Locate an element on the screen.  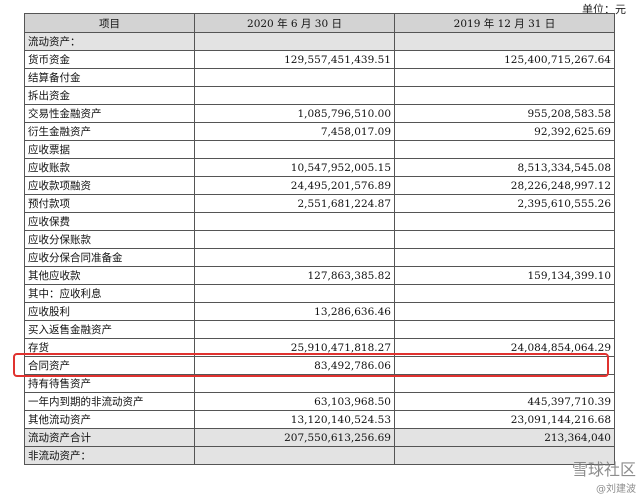
row-label: 交易性金融资产 is located at coordinates (109, 113).